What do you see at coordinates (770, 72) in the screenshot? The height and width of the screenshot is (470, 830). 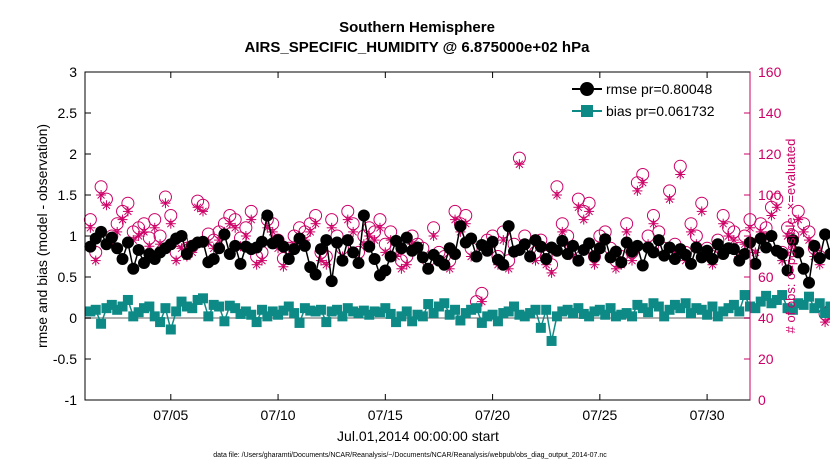 I see `y2-tick-label: 160` at bounding box center [770, 72].